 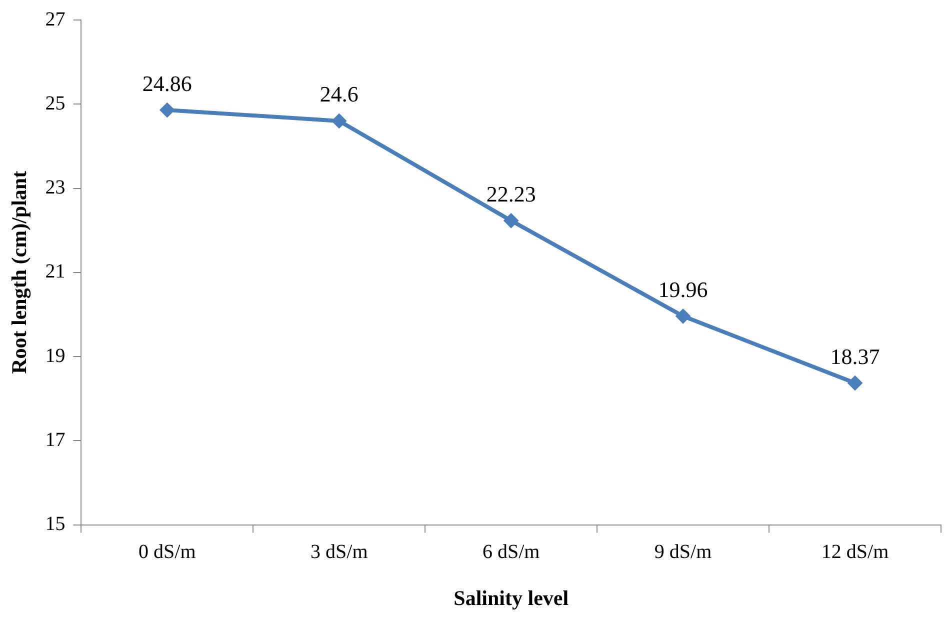 What do you see at coordinates (339, 552) in the screenshot?
I see `x-tick-label: 3 dS/m` at bounding box center [339, 552].